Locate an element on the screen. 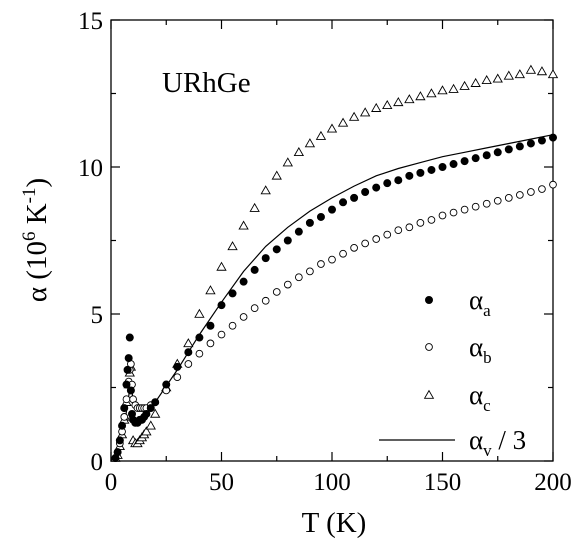  legend-item-alpha-a: αa is located at coordinates (458, 302).